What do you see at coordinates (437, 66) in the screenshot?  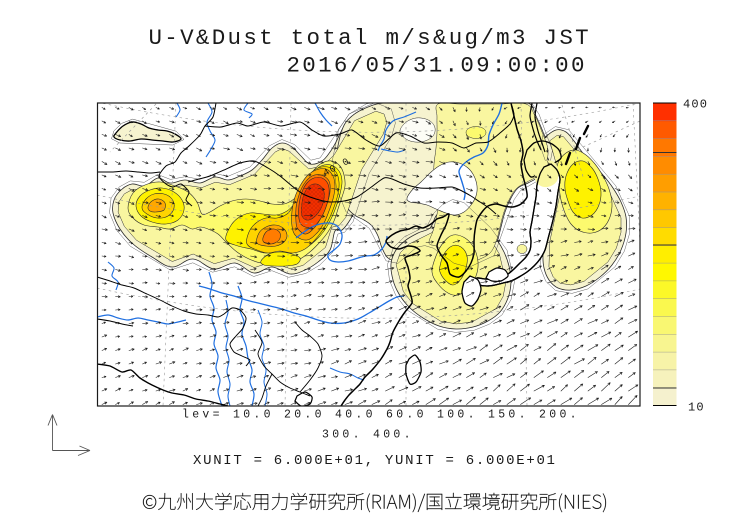 I see `svg-text: 2016/05/31.09:00:00` at bounding box center [437, 66].